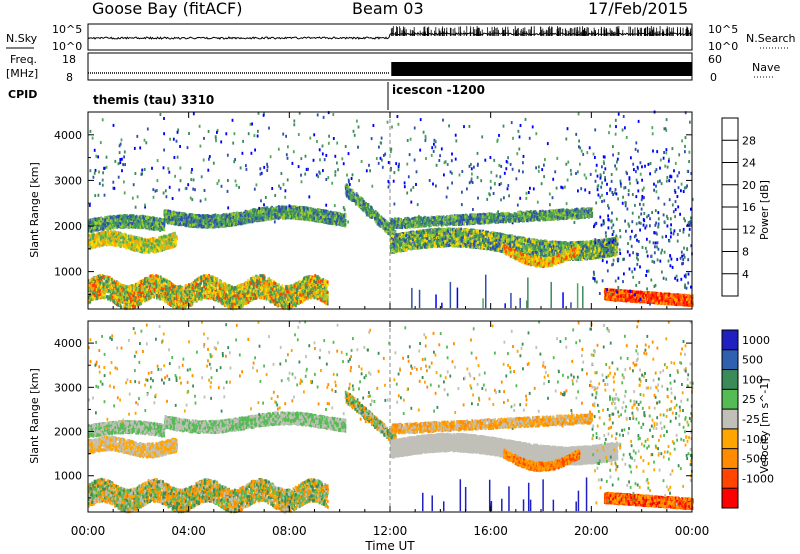 The image size is (800, 554). Describe the element at coordinates (167, 9) in the screenshot. I see `station-title: Goose Bay (fitACF)` at that location.